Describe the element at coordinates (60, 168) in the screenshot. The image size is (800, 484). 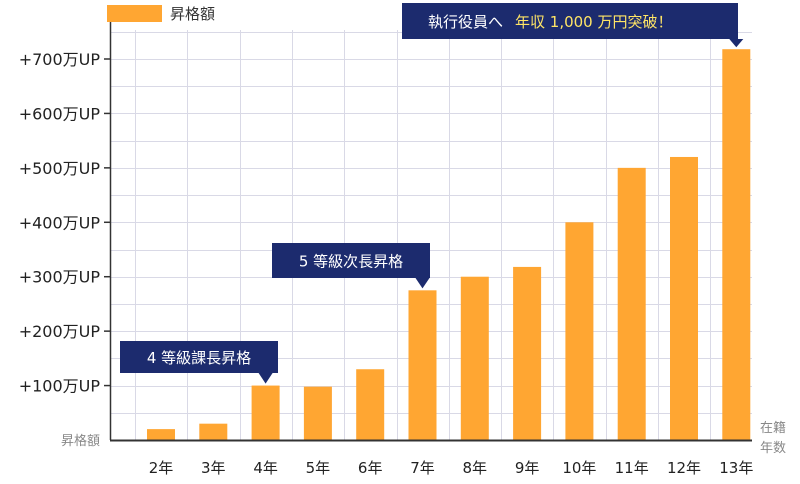
I see `y-tick-label: +500万UP` at that location.